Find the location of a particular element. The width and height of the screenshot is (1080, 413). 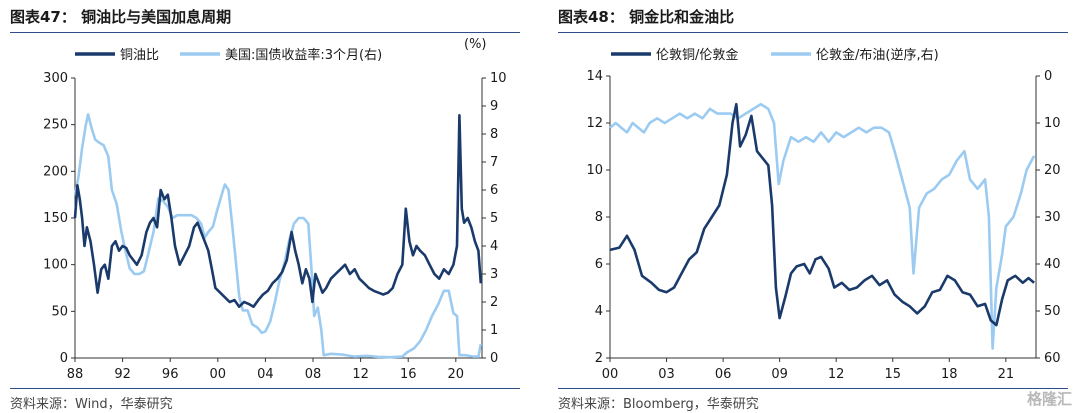

y-left-tick-label: 12 is located at coordinates (594, 123).